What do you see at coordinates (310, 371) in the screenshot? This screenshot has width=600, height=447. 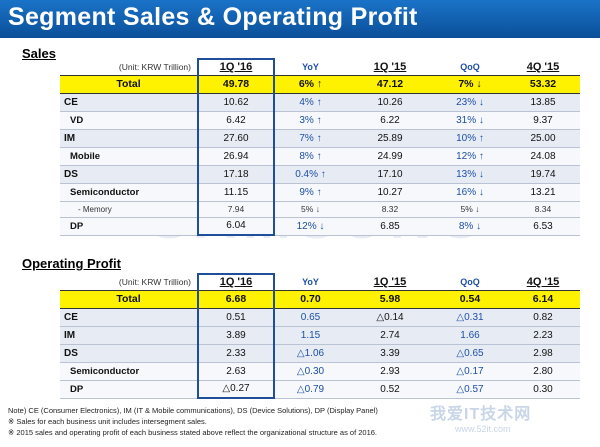 I see `cell-yoy: △0.30` at bounding box center [310, 371].